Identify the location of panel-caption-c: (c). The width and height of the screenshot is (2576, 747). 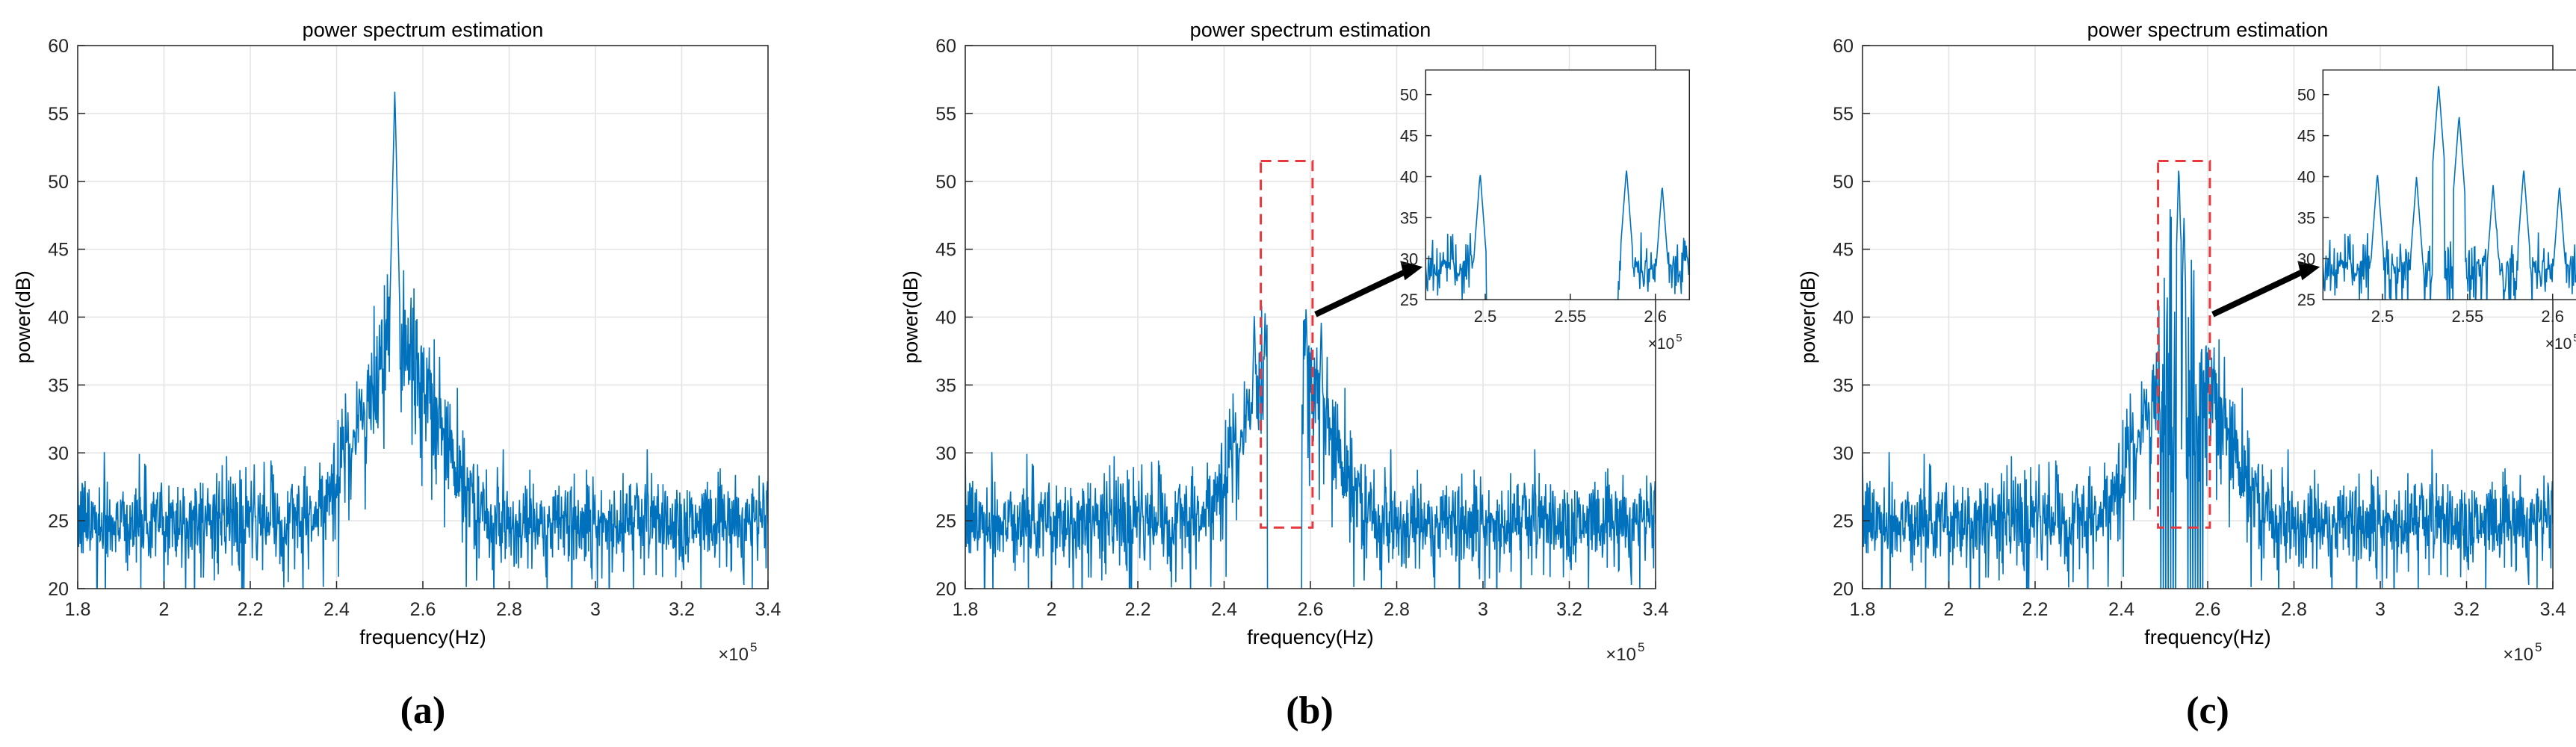
(2207, 710).